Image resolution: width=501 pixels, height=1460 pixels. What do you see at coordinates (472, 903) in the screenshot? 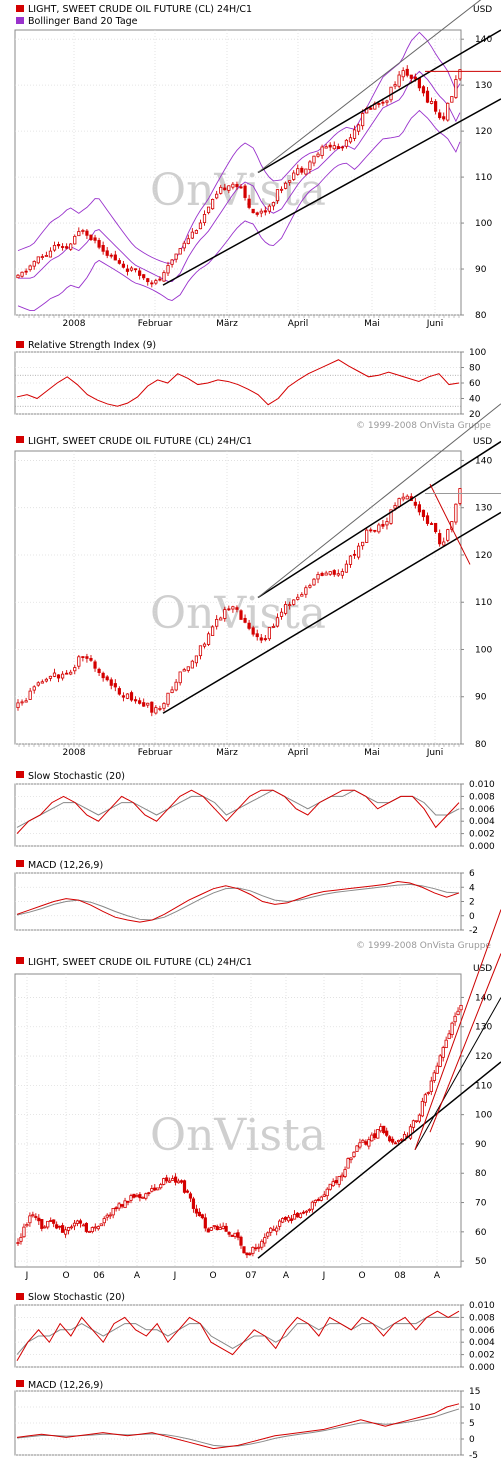
I see `y-tick-label: 2` at bounding box center [472, 903].